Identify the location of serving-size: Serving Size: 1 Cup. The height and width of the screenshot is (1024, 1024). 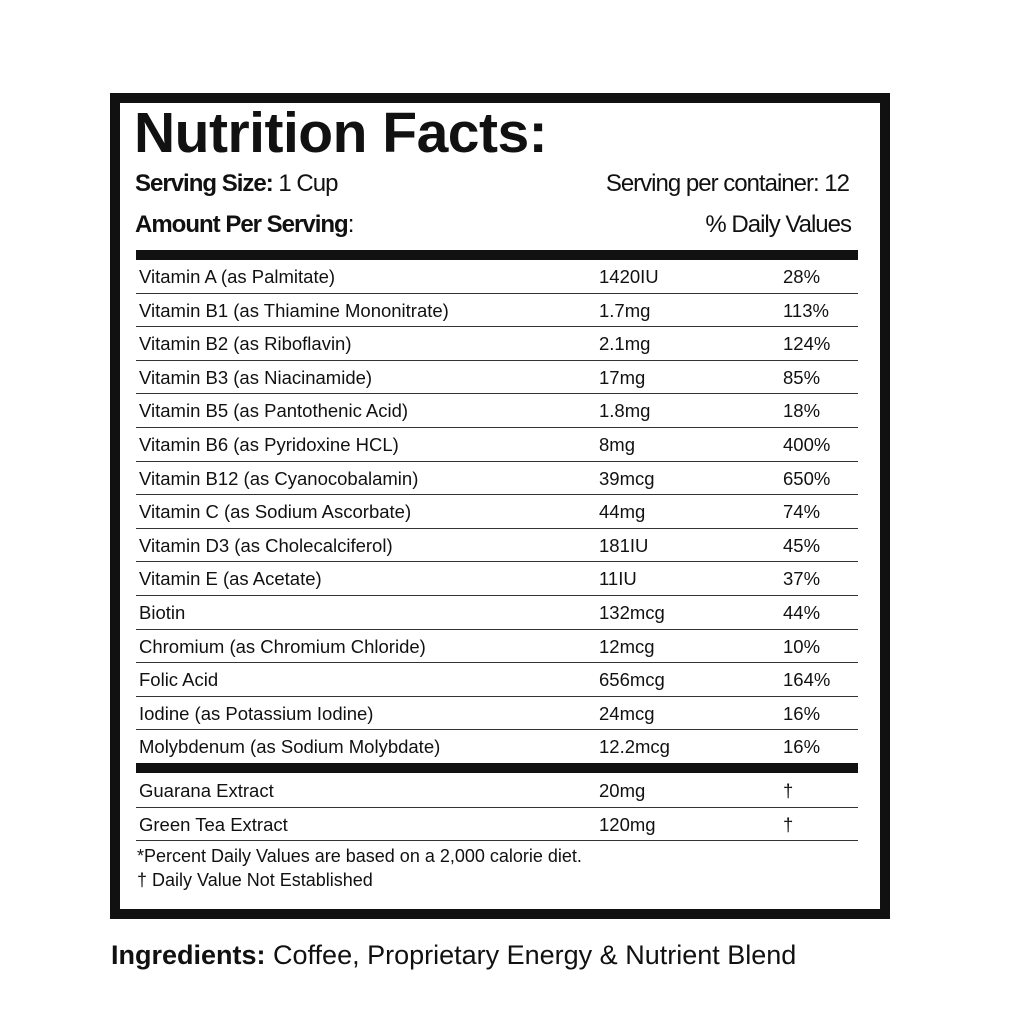
(236, 184).